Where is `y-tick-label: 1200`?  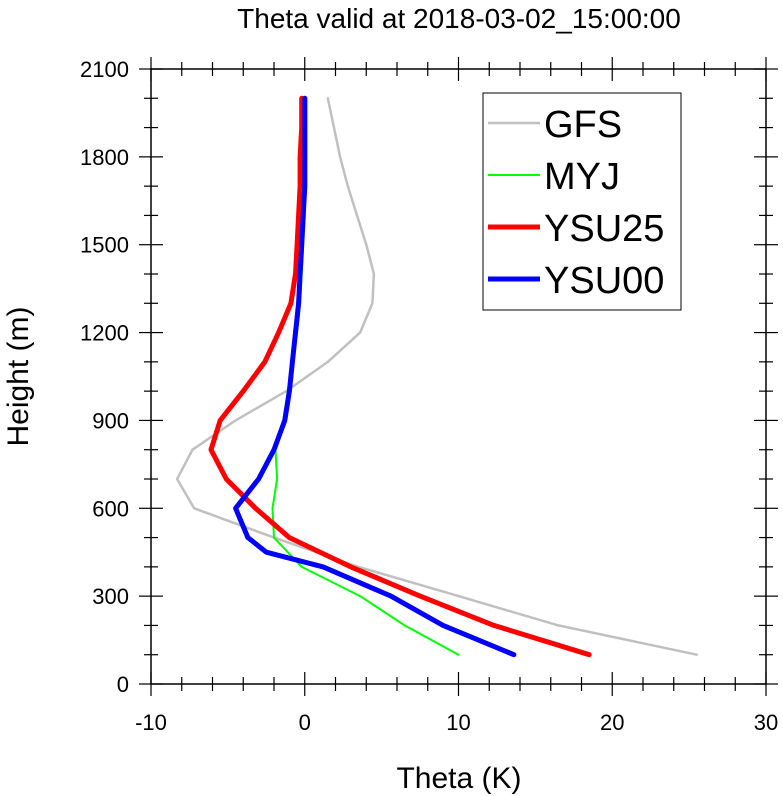
y-tick-label: 1200 is located at coordinates (104, 333).